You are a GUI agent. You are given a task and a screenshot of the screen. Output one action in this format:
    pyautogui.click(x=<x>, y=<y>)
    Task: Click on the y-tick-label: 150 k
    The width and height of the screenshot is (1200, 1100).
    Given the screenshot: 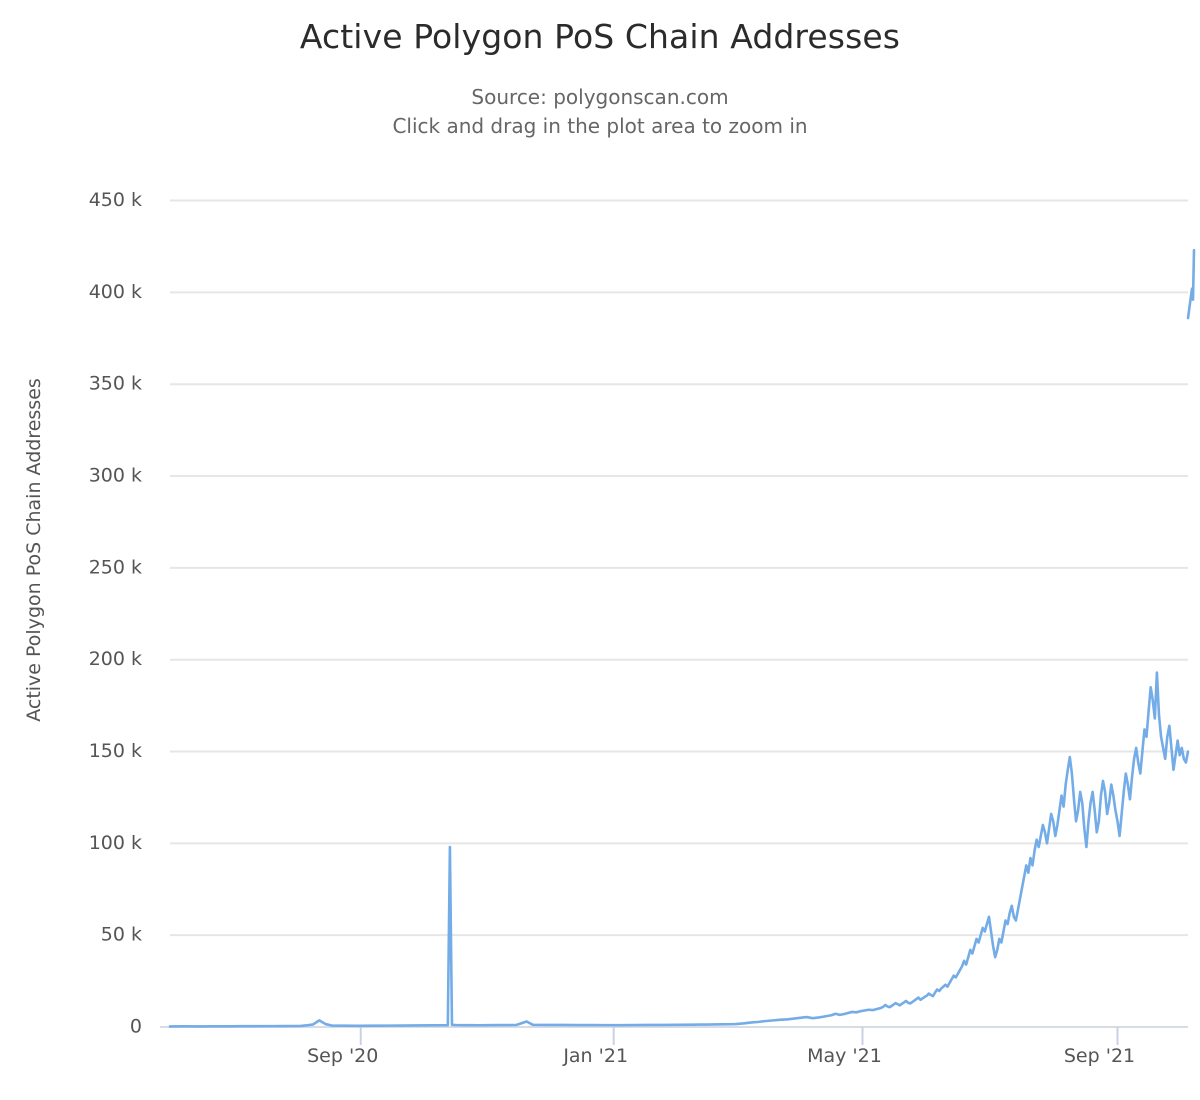 What is the action you would take?
    pyautogui.click(x=115, y=751)
    